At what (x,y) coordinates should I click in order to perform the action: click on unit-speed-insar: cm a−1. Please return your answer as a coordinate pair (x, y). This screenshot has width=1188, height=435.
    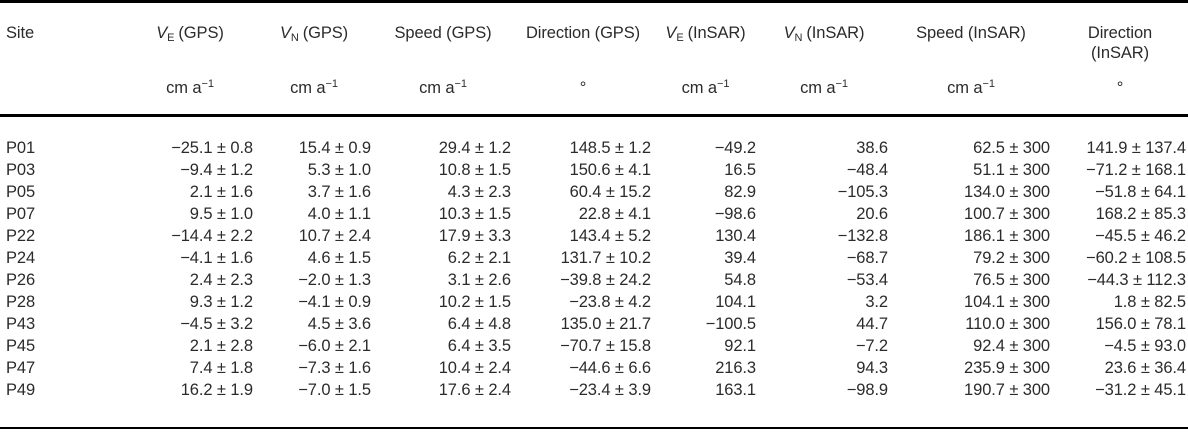
    Looking at the image, I should click on (971, 87).